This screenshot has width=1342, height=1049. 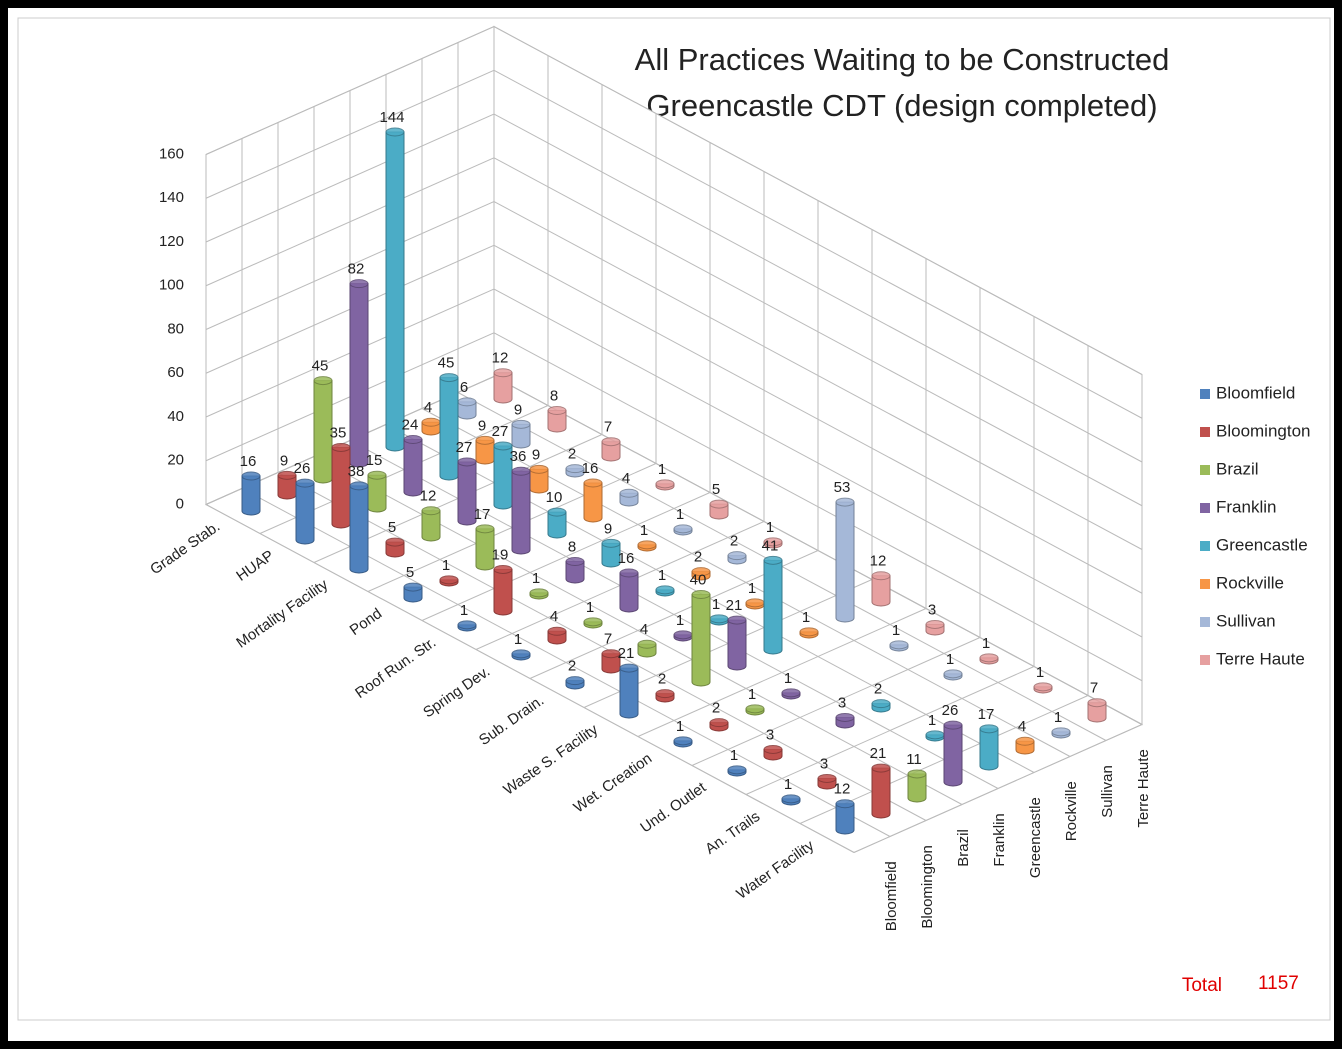 I want to click on data-label: 36, so click(x=518, y=456).